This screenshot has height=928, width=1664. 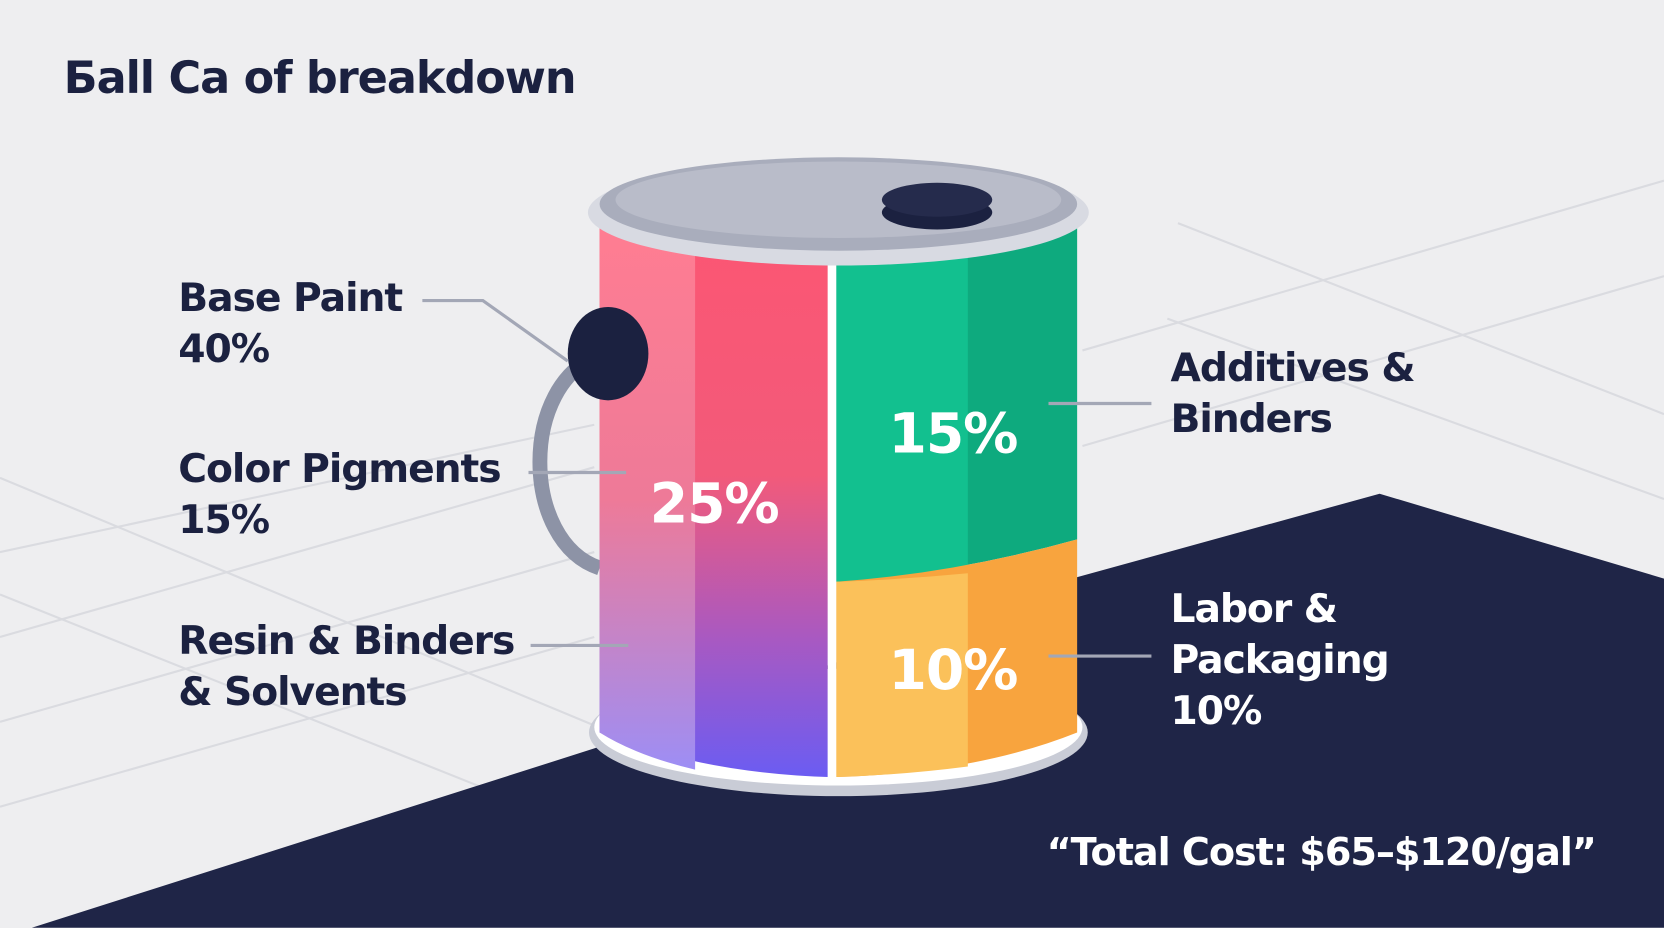 I want to click on lid-cap-top, so click(x=937, y=199).